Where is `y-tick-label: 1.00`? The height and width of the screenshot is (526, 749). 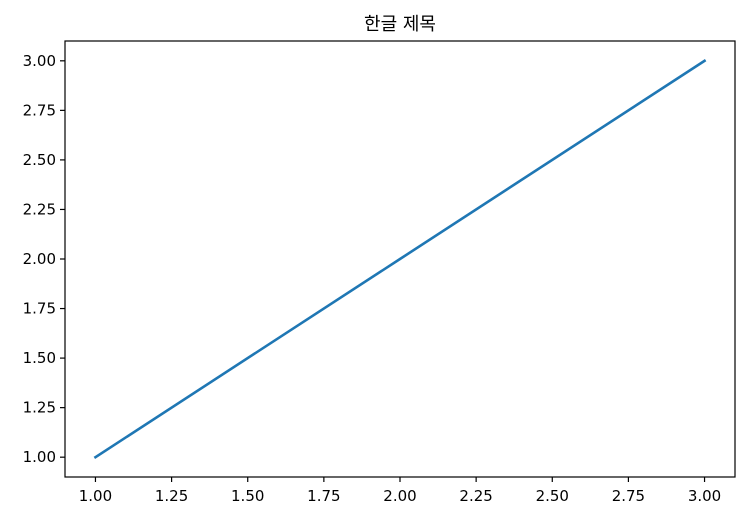
y-tick-label: 1.00 is located at coordinates (39, 457).